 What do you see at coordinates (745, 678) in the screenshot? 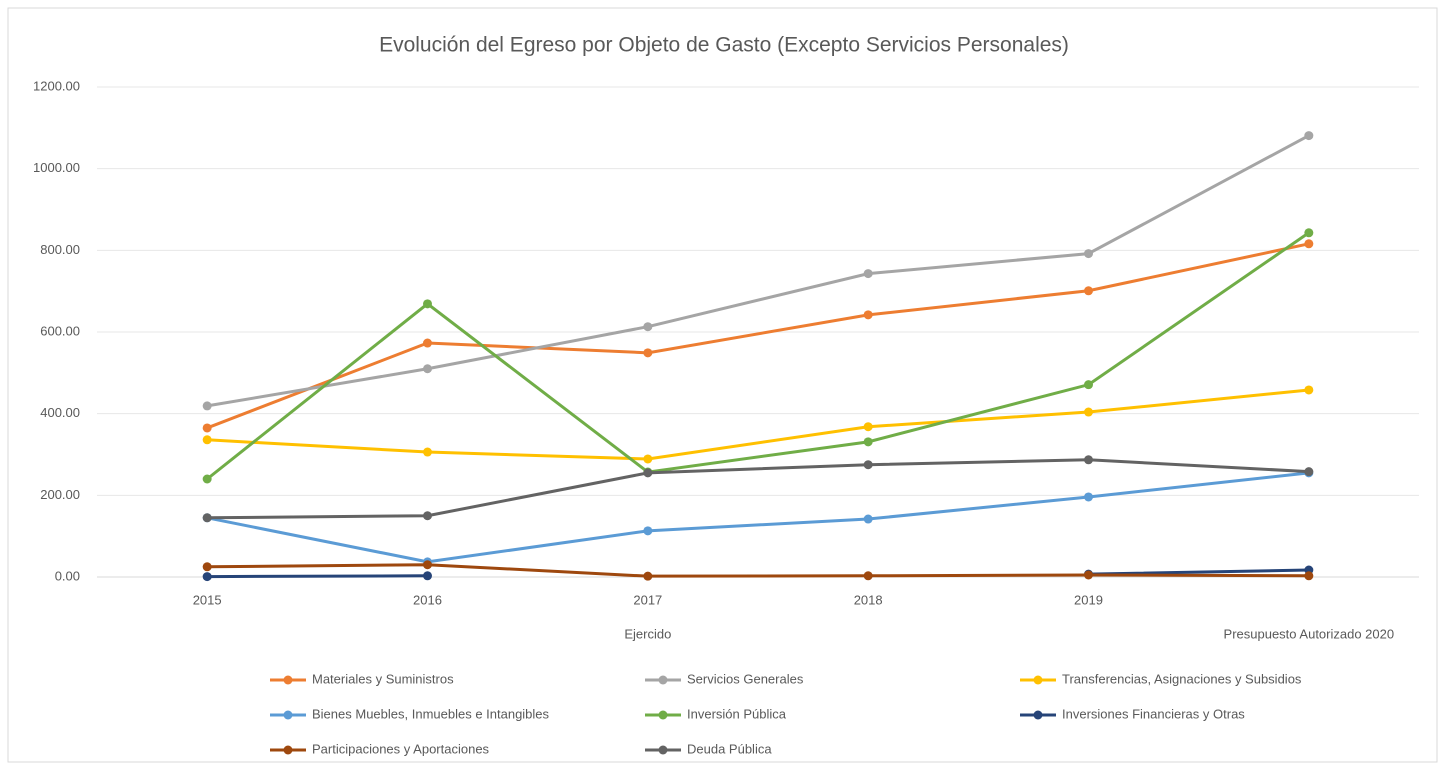
I see `legend-label: Servicios Generales` at bounding box center [745, 678].